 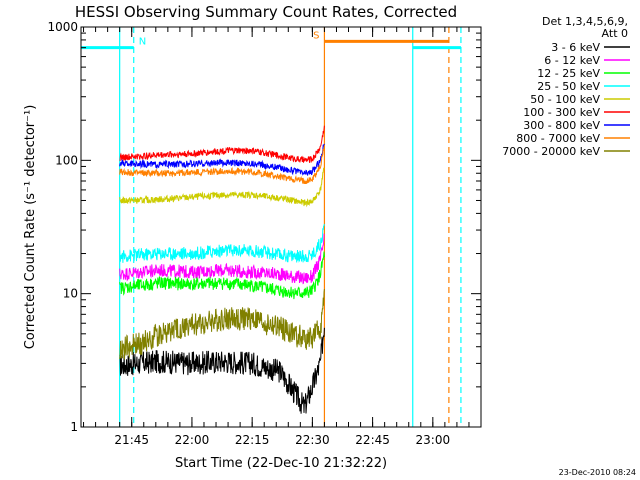 What do you see at coordinates (615, 33) in the screenshot?
I see `legend-header-line: Att 0` at bounding box center [615, 33].